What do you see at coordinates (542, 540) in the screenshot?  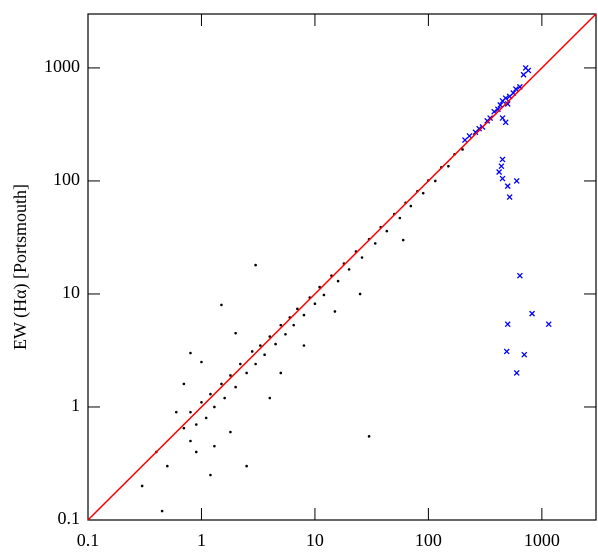 I see `x-tick-label: 1000` at bounding box center [542, 540].